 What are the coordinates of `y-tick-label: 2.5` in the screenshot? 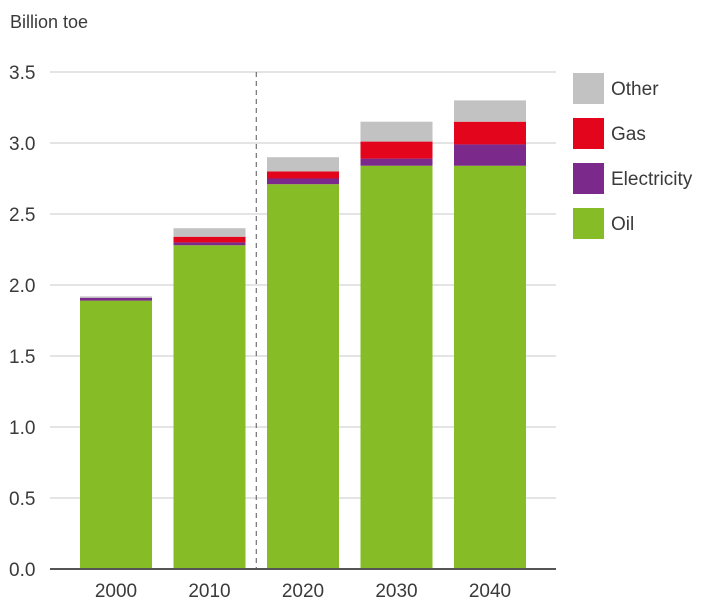 It's located at (22, 215).